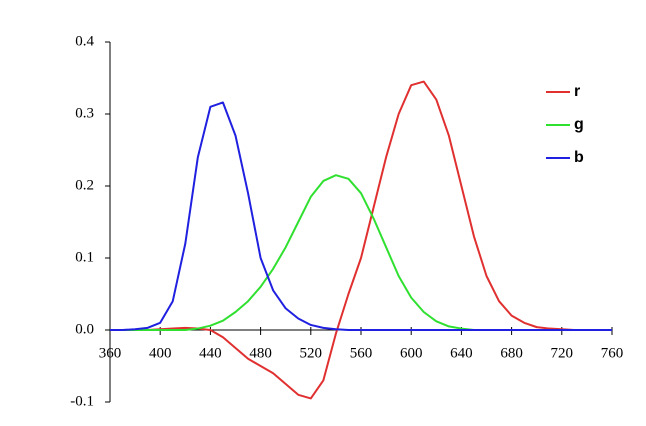  Describe the element at coordinates (260, 353) in the screenshot. I see `x-tick-label: 480` at that location.